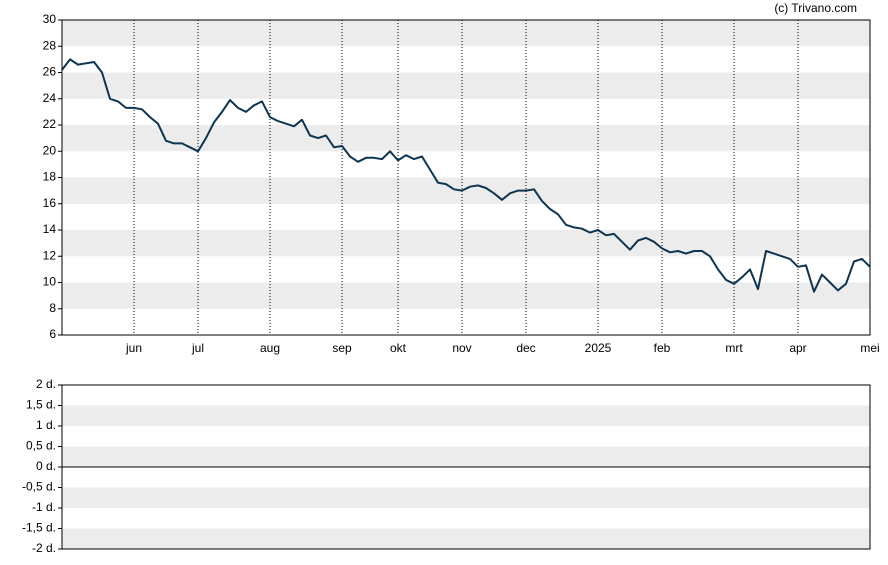 The image size is (888, 565). What do you see at coordinates (41, 446) in the screenshot?
I see `y-tick-label: 0,5 d.` at bounding box center [41, 446].